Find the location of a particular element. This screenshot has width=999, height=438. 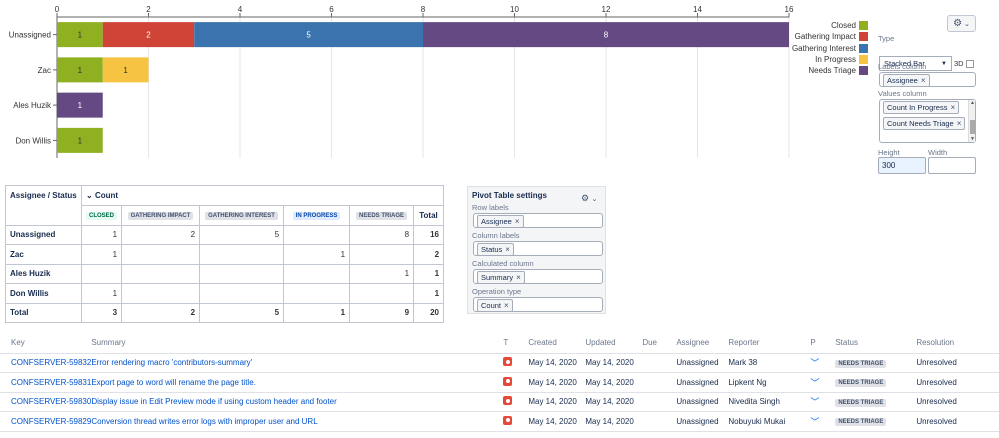

scroll-down-icon: ▼ is located at coordinates (972, 139).